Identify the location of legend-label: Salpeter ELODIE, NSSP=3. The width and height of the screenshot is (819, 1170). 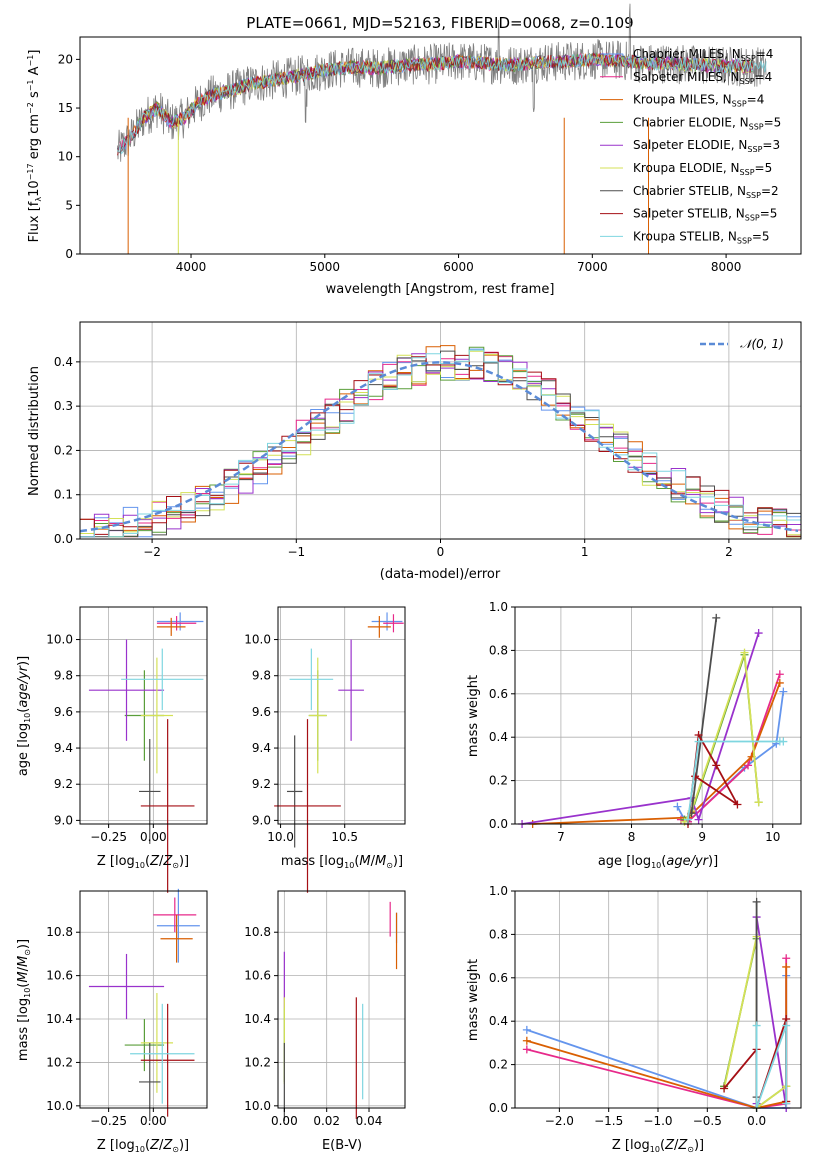
(706, 146).